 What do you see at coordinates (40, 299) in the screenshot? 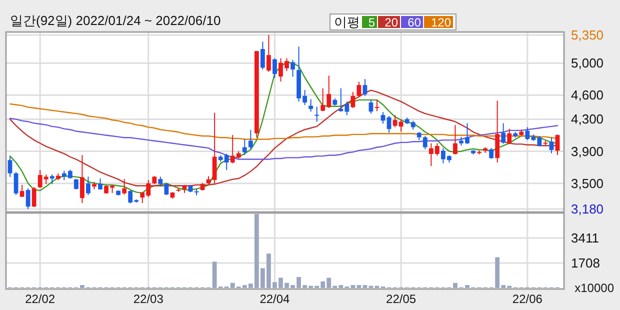
I see `x-tick-label: 22/02` at bounding box center [40, 299].